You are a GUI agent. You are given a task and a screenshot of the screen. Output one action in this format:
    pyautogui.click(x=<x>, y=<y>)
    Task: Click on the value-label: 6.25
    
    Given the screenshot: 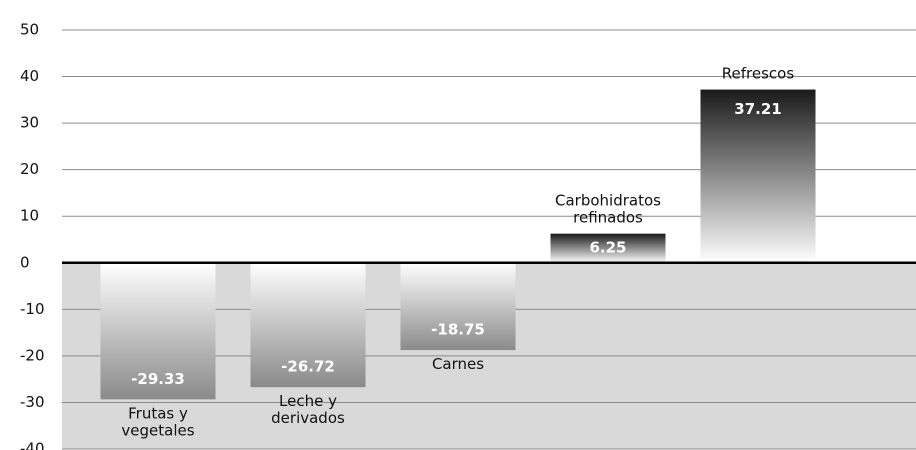 What is the action you would take?
    pyautogui.click(x=607, y=248)
    